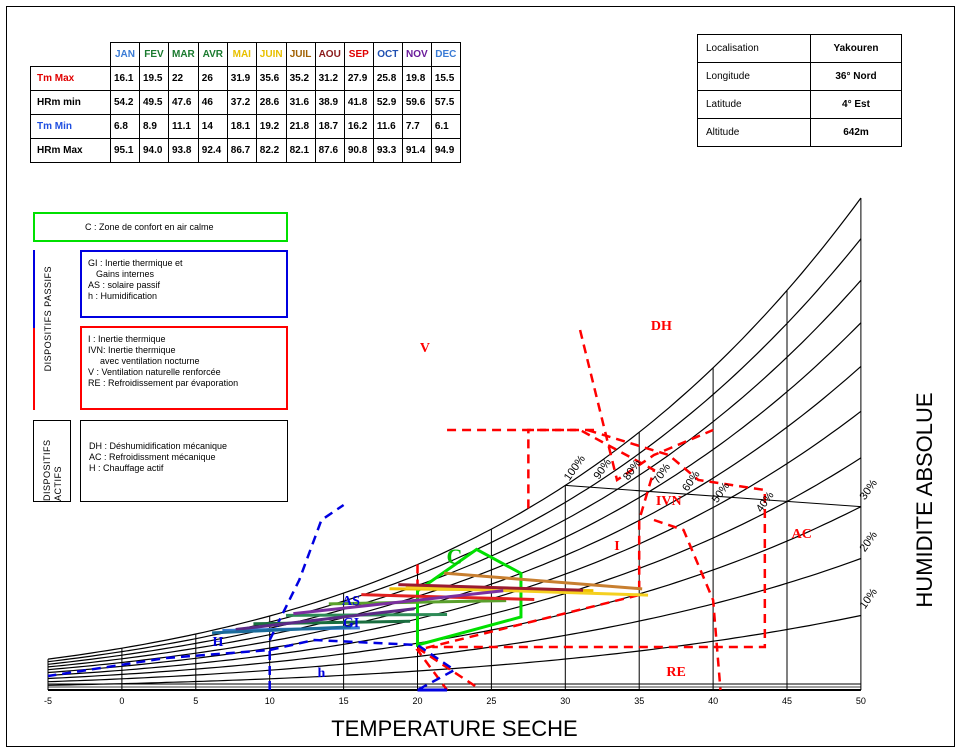  Describe the element at coordinates (856, 48) in the screenshot. I see `location-value: Yakouren` at that location.